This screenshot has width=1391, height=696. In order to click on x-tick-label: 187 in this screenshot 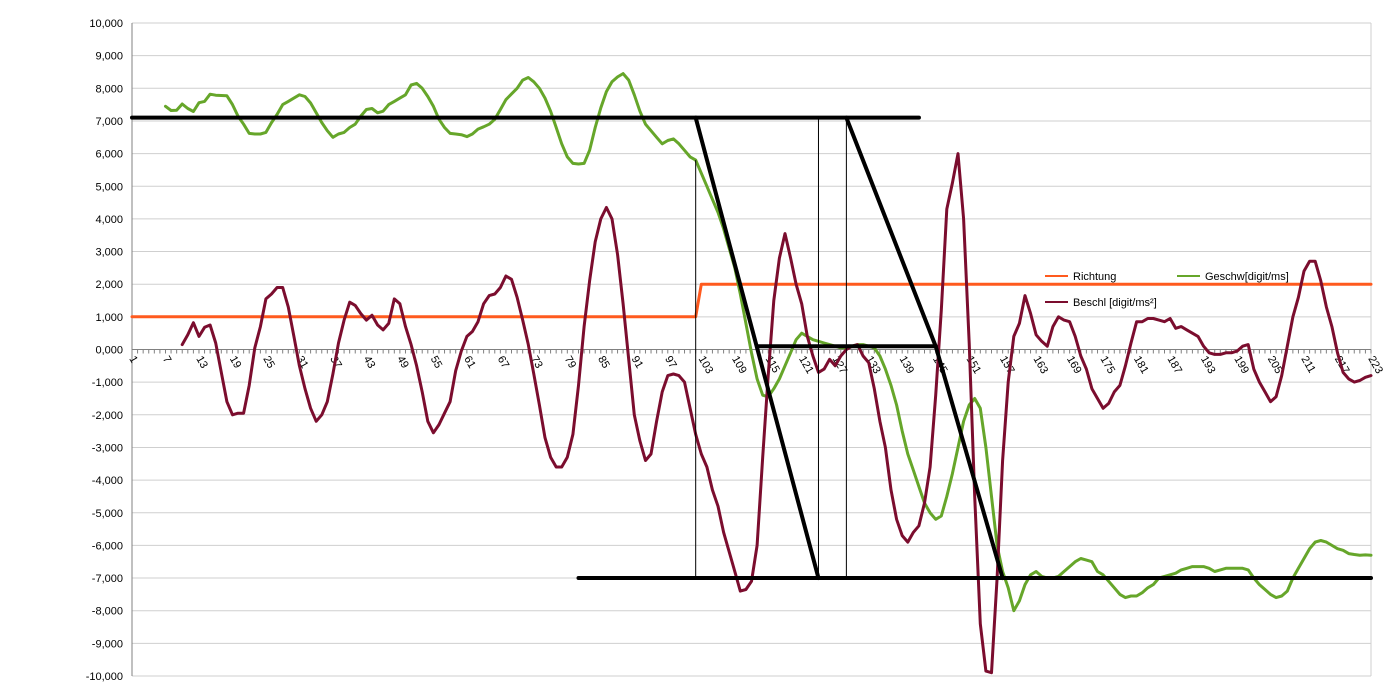, I will do `click(1174, 365)`.